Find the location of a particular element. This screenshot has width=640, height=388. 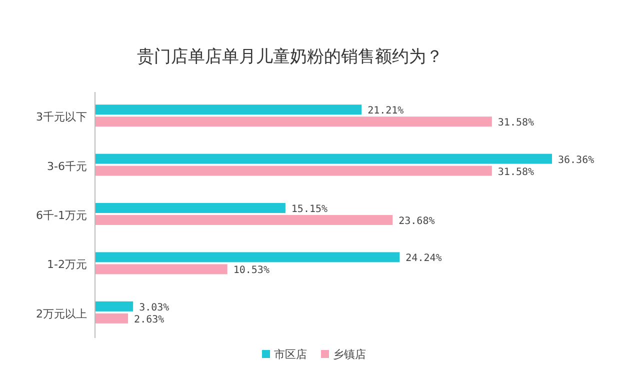

data-label: 36.36% is located at coordinates (576, 160).